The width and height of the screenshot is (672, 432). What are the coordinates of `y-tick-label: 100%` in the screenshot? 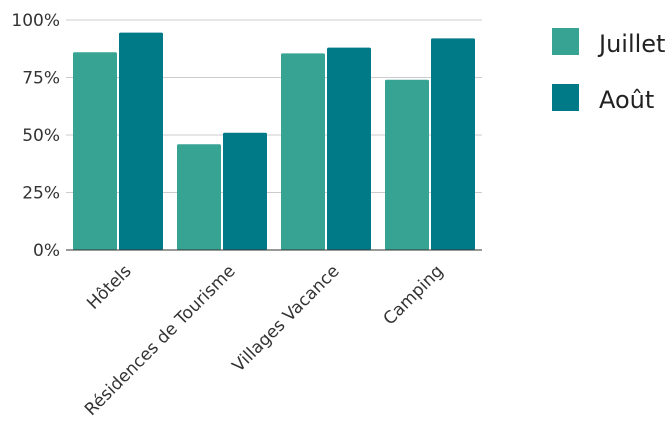 It's located at (35, 21).